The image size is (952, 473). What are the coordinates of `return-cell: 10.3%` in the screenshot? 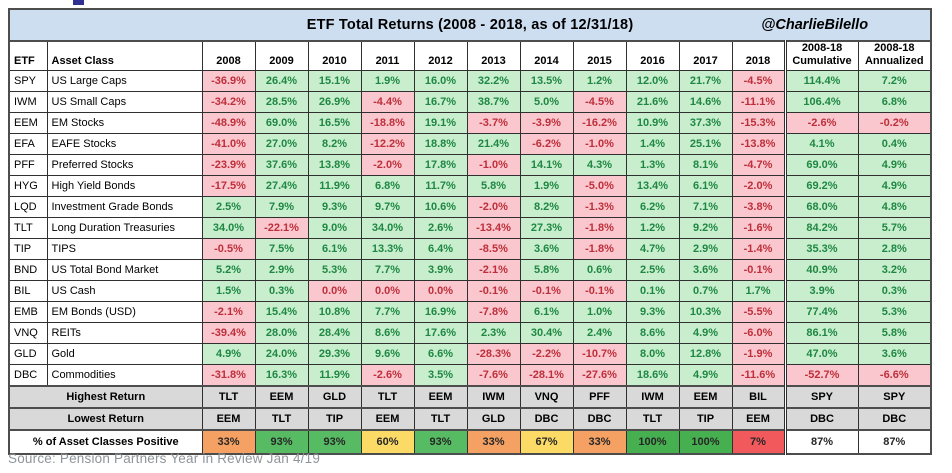 It's located at (705, 312).